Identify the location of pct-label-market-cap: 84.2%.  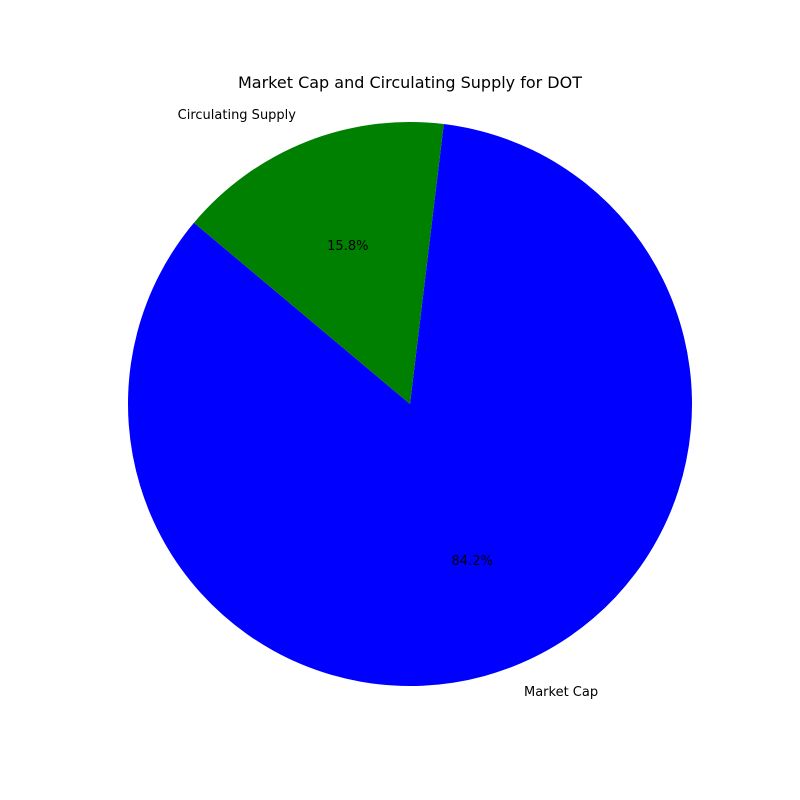
(472, 561).